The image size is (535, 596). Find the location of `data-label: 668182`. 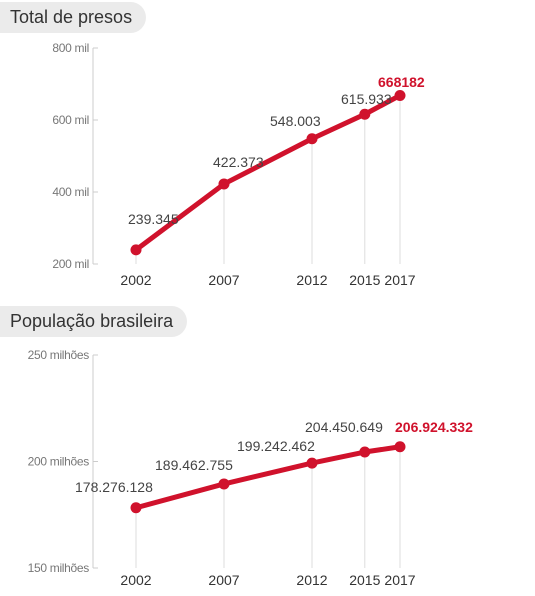

data-label: 668182 is located at coordinates (401, 82).